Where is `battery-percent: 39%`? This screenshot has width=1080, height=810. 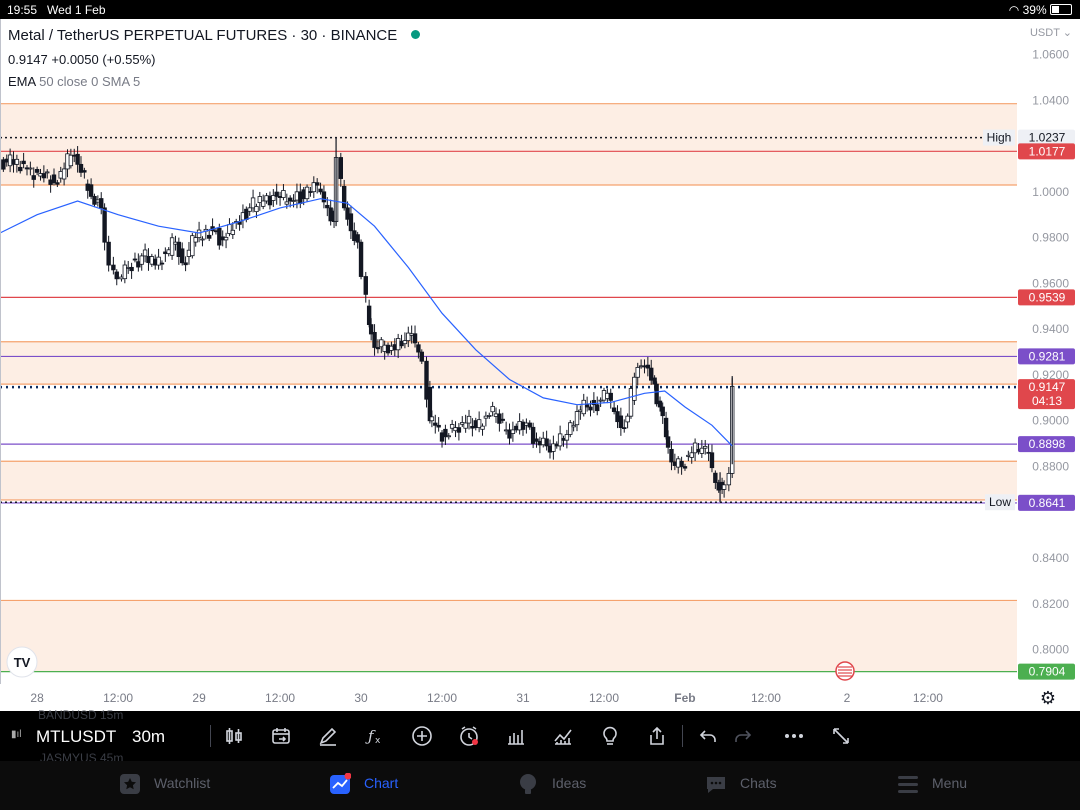
battery-percent: 39% is located at coordinates (1034, 10).